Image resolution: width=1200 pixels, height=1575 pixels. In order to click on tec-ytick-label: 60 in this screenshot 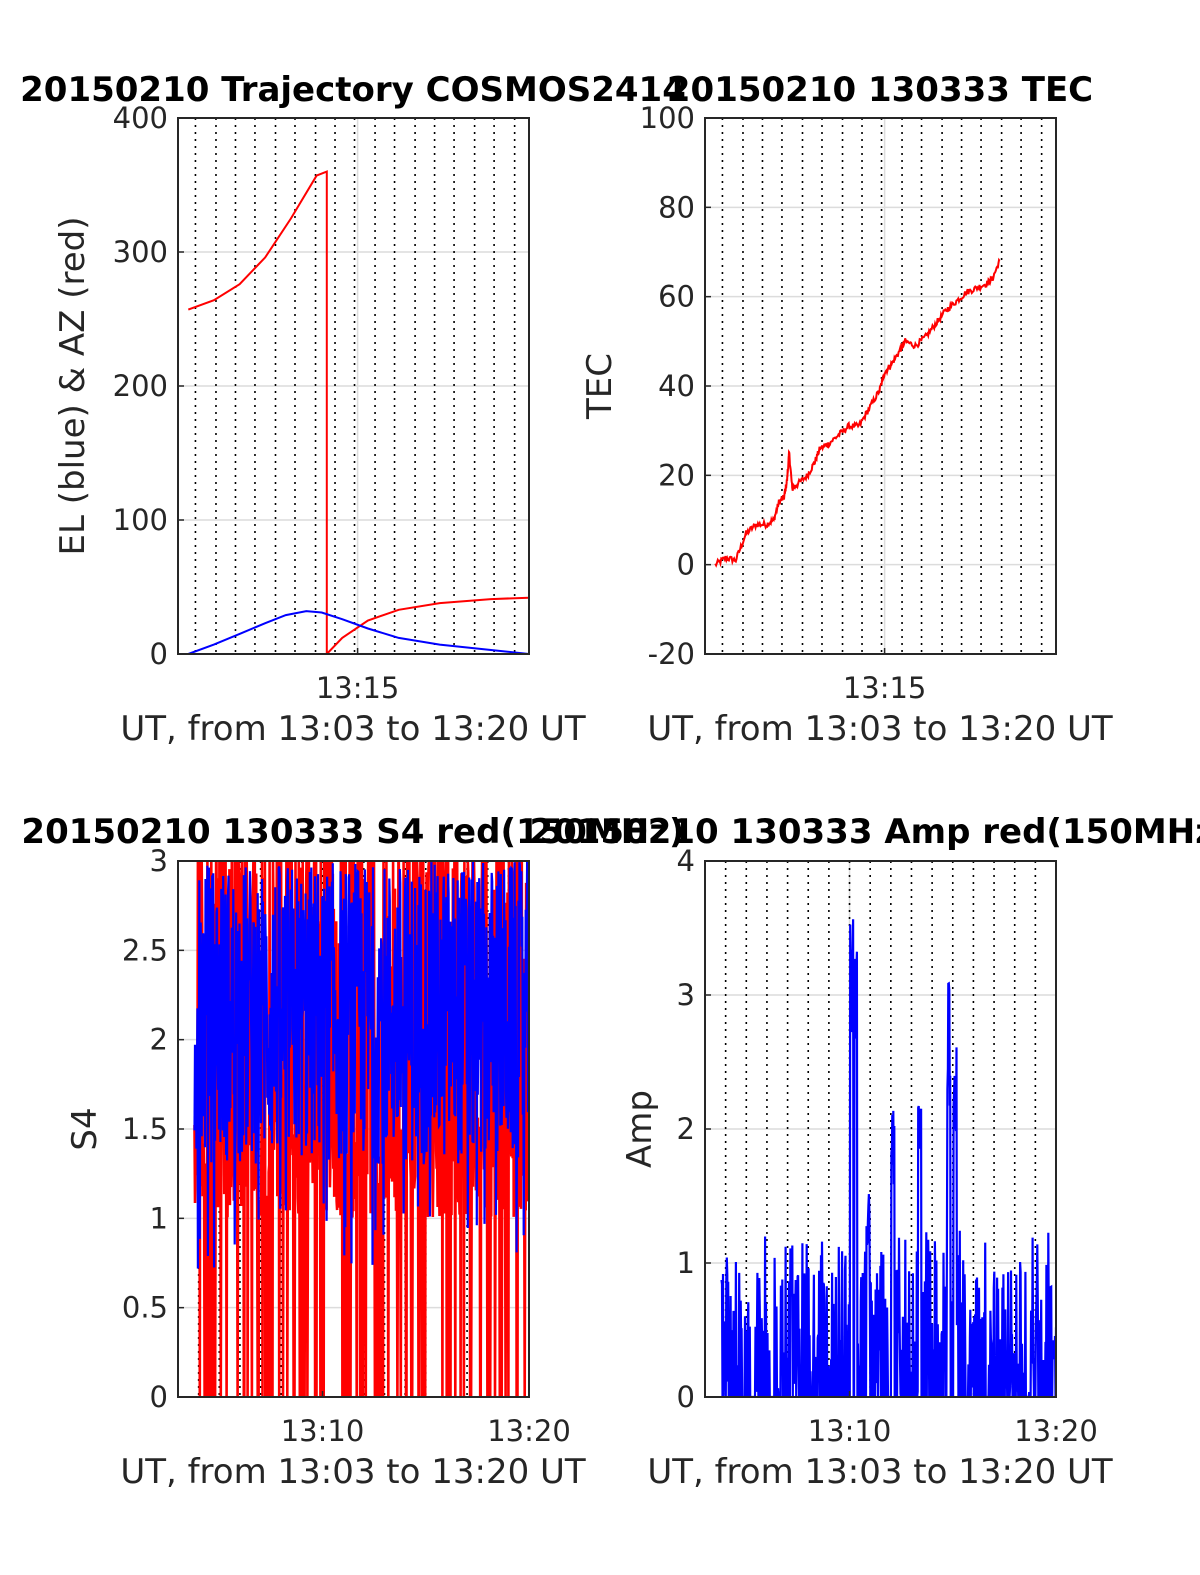, I will do `click(676, 297)`.